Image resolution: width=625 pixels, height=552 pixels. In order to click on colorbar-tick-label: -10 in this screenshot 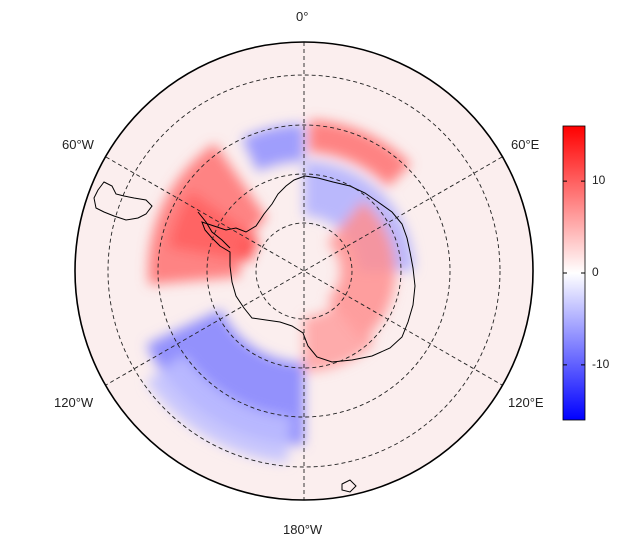, I will do `click(601, 363)`.